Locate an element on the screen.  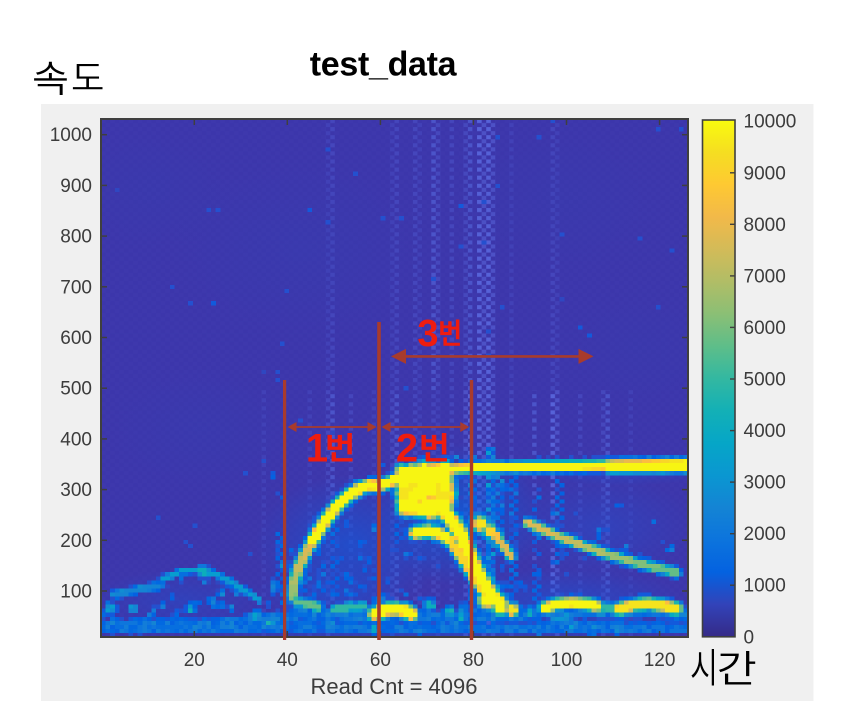
svg-text: 8000 is located at coordinates (765, 225).